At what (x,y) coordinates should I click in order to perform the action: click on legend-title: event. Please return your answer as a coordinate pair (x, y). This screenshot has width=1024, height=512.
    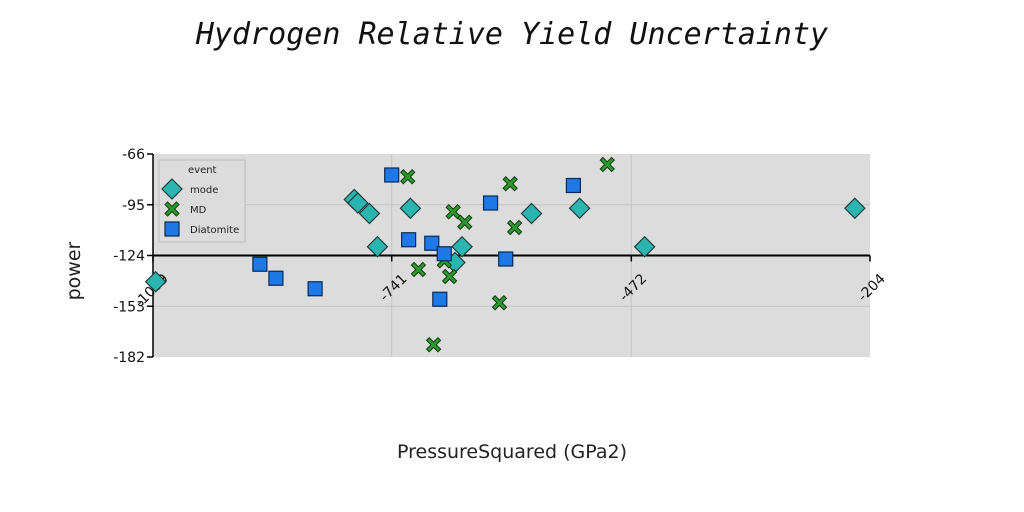
    Looking at the image, I should click on (202, 170).